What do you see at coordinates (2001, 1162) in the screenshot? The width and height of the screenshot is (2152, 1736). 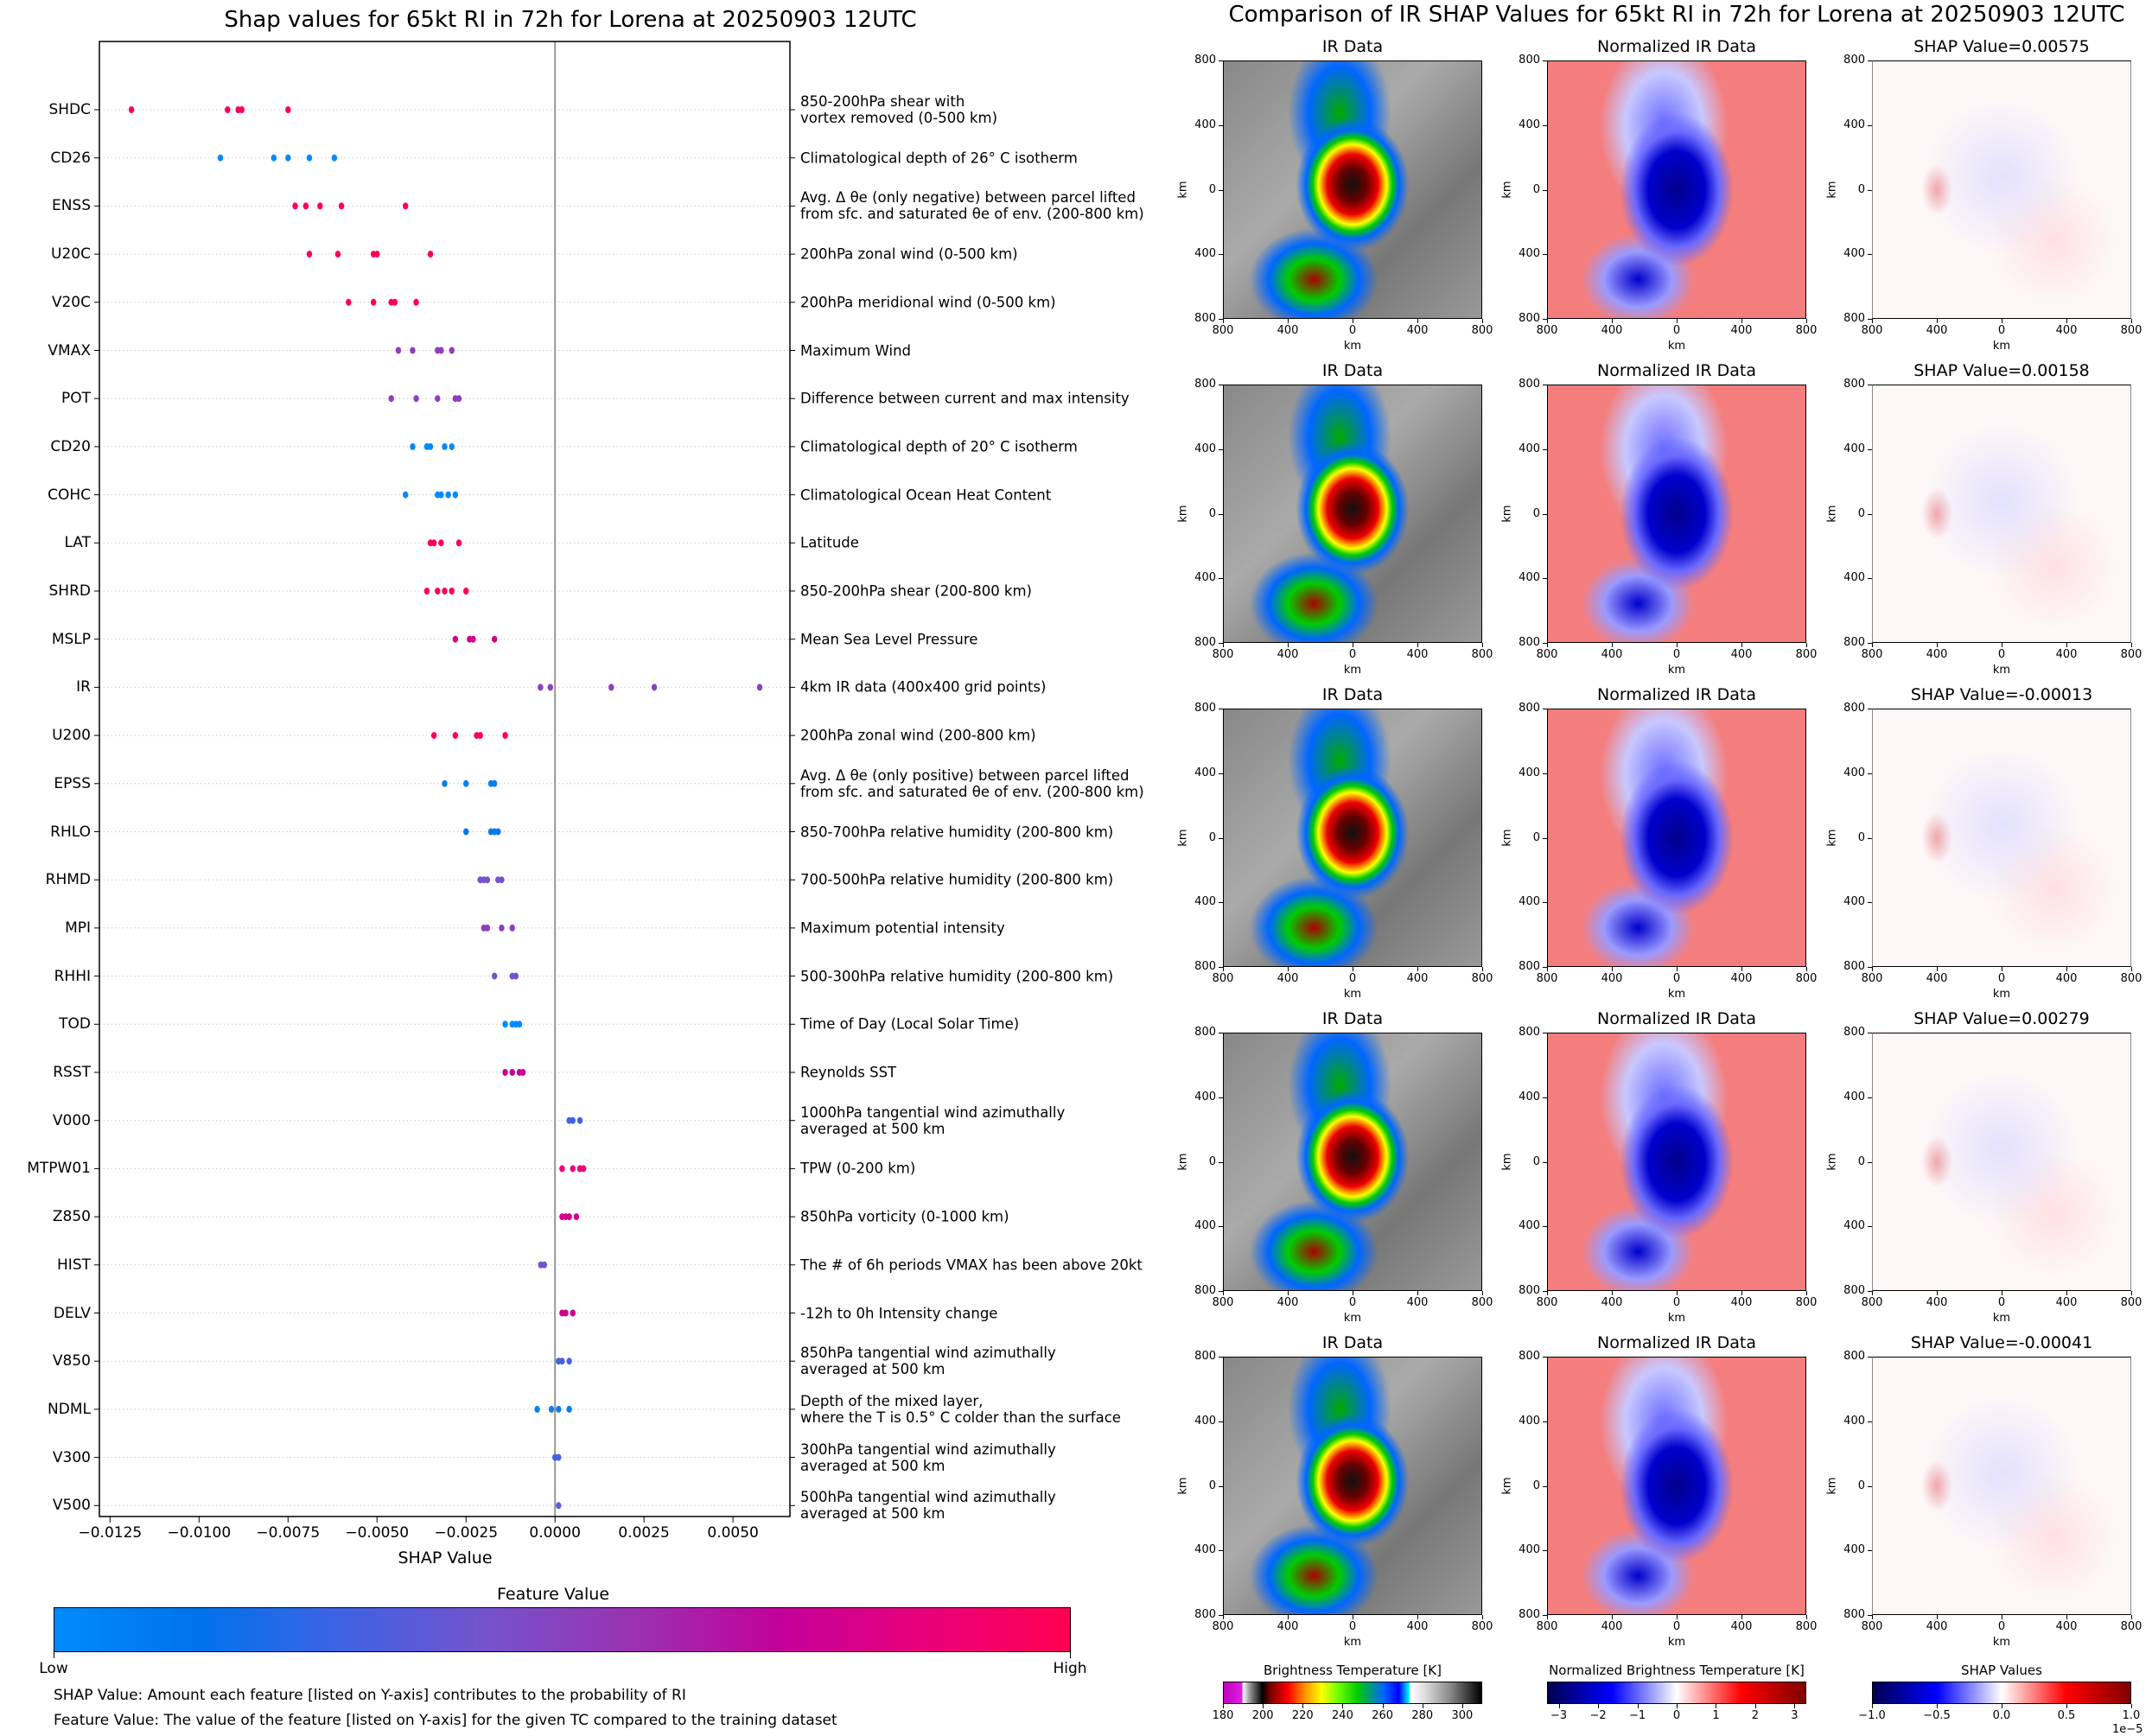 I see `shap-map-panel` at bounding box center [2001, 1162].